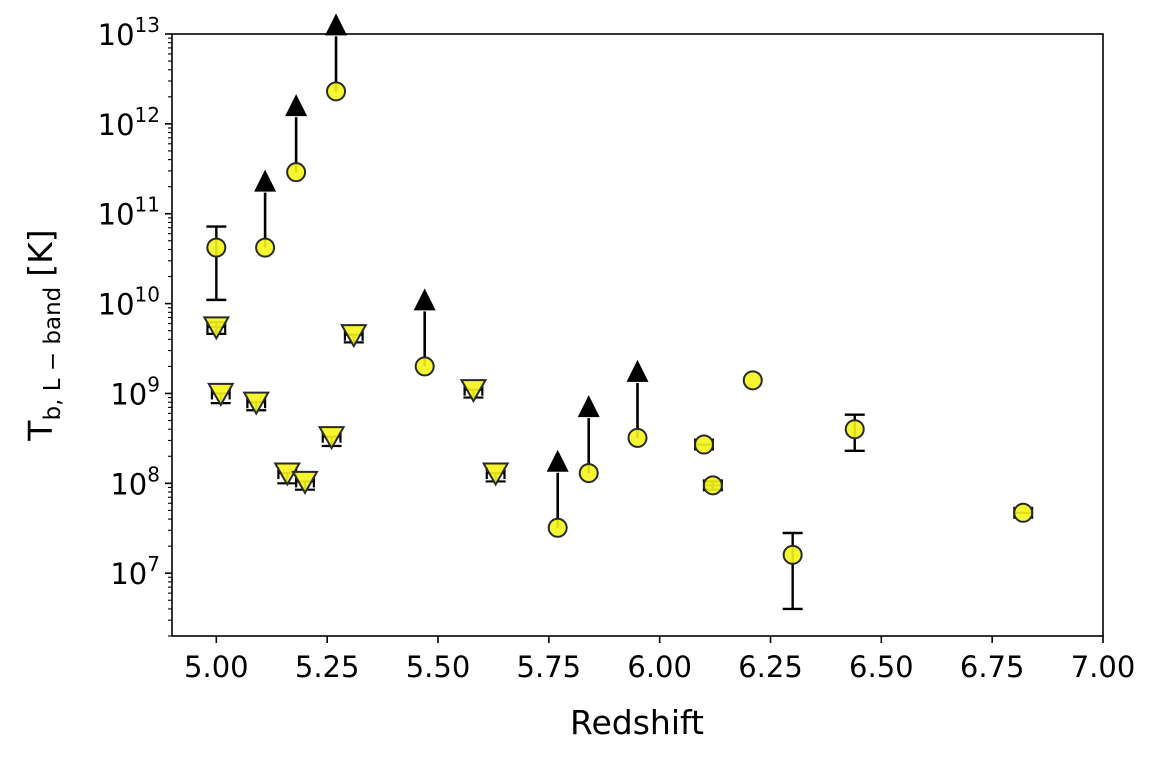 This screenshot has height=768, width=1163. What do you see at coordinates (327, 667) in the screenshot?
I see `x-tick-label: 5.25` at bounding box center [327, 667].